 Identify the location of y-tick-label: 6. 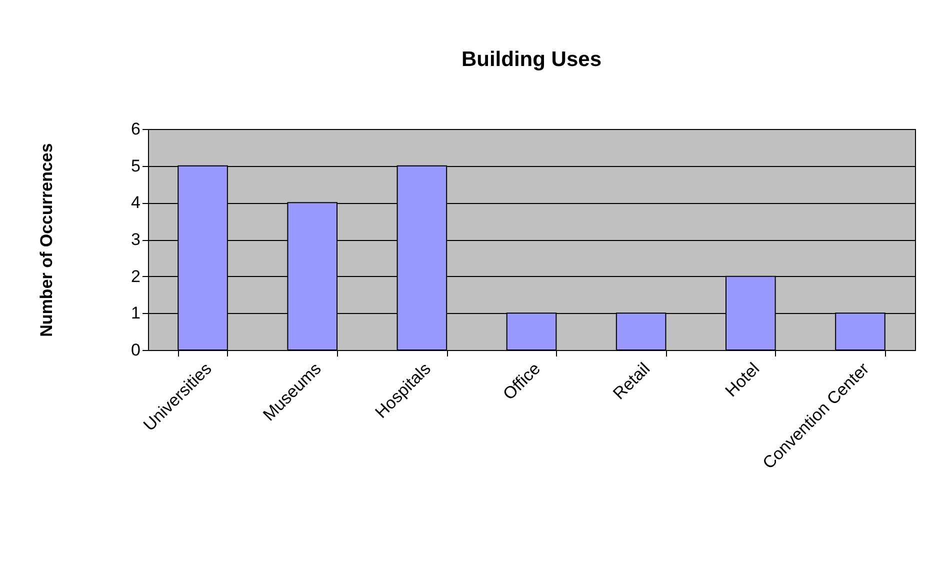
(135, 129).